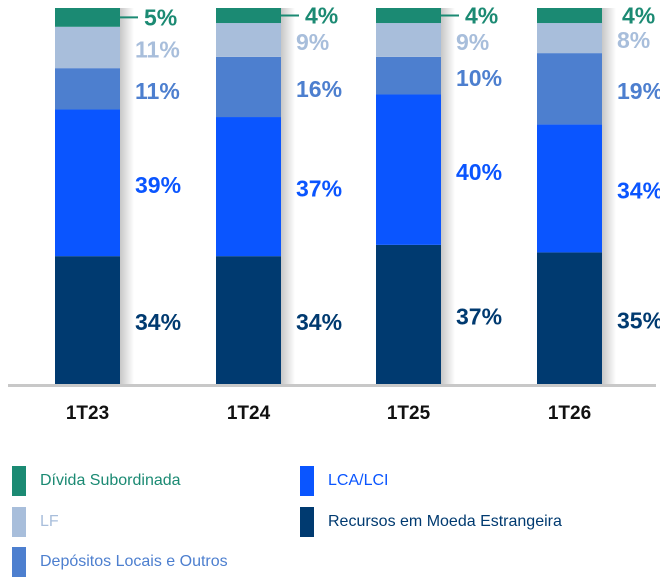 This screenshot has width=660, height=582. What do you see at coordinates (158, 185) in the screenshot?
I see `value-label: 39%` at bounding box center [158, 185].